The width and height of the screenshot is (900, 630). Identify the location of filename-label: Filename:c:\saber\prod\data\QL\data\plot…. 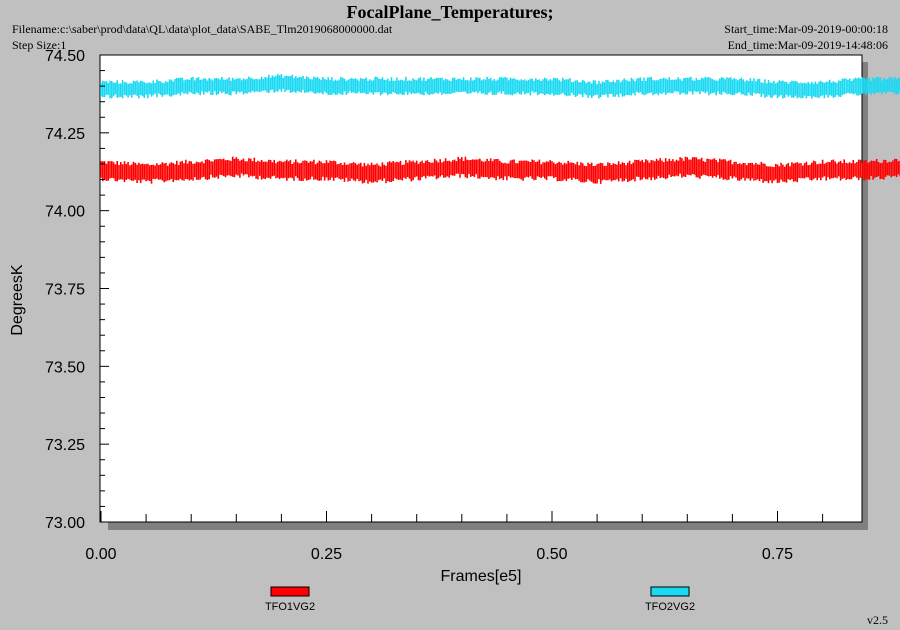
(202, 29).